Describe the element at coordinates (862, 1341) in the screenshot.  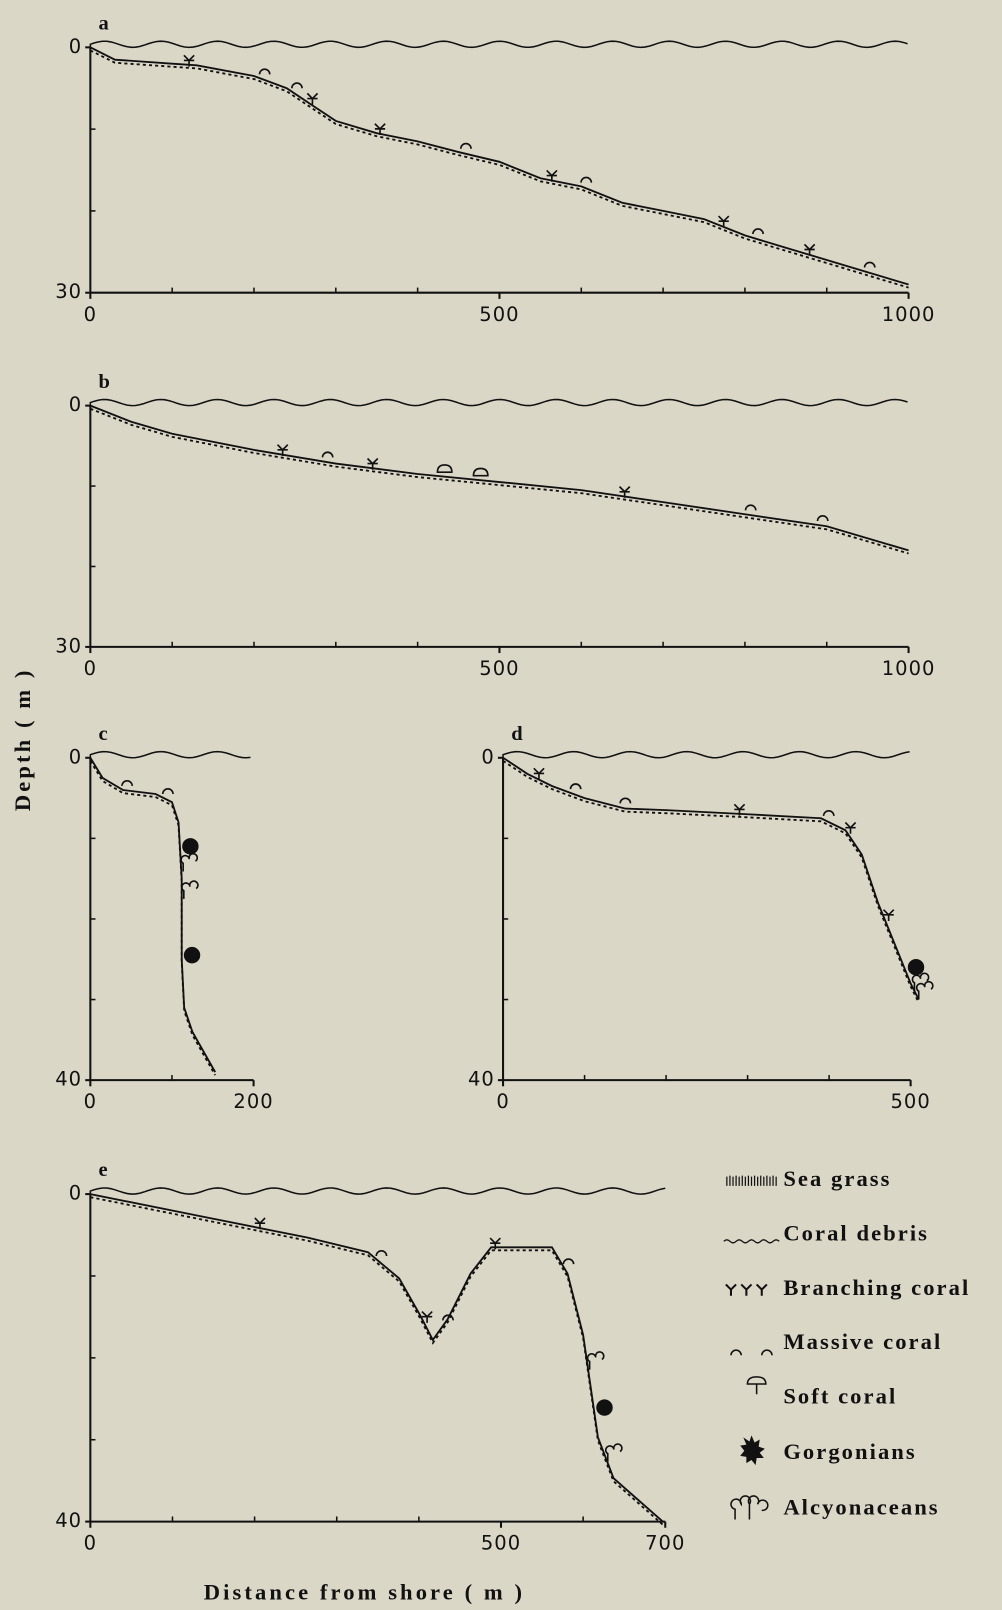
I see `legend-label: Massive coral` at that location.